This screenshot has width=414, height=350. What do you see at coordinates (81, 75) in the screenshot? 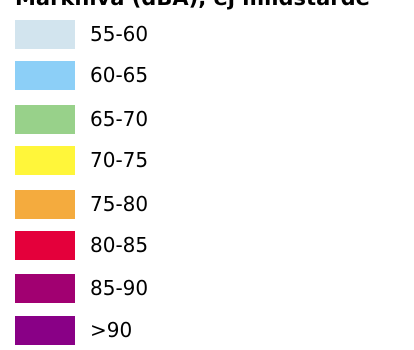
I see `legend-item-60-65: 60-65` at bounding box center [81, 75].